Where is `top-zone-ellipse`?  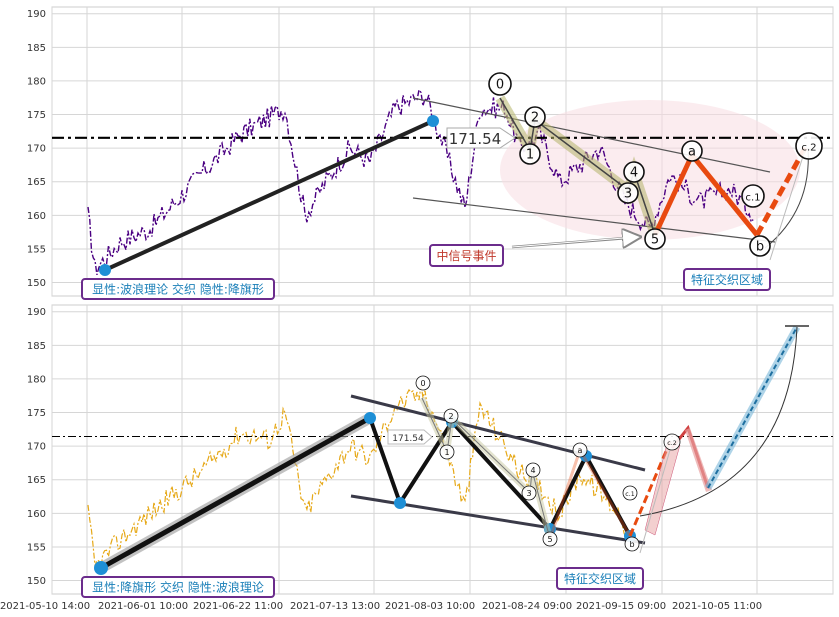 top-zone-ellipse is located at coordinates (650, 170).